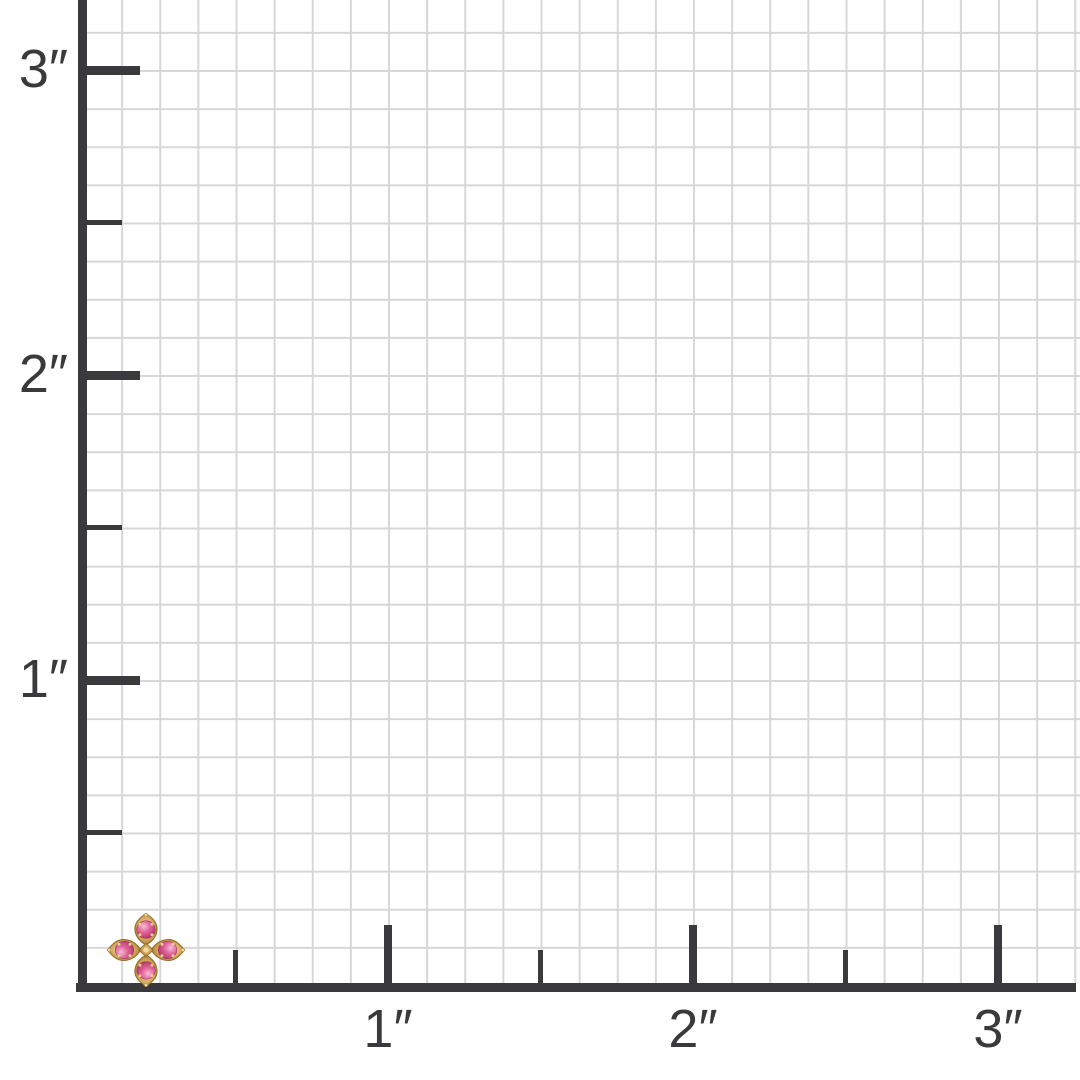 The width and height of the screenshot is (1080, 1080). Describe the element at coordinates (693, 1029) in the screenshot. I see `x-axis-label: 2″` at that location.